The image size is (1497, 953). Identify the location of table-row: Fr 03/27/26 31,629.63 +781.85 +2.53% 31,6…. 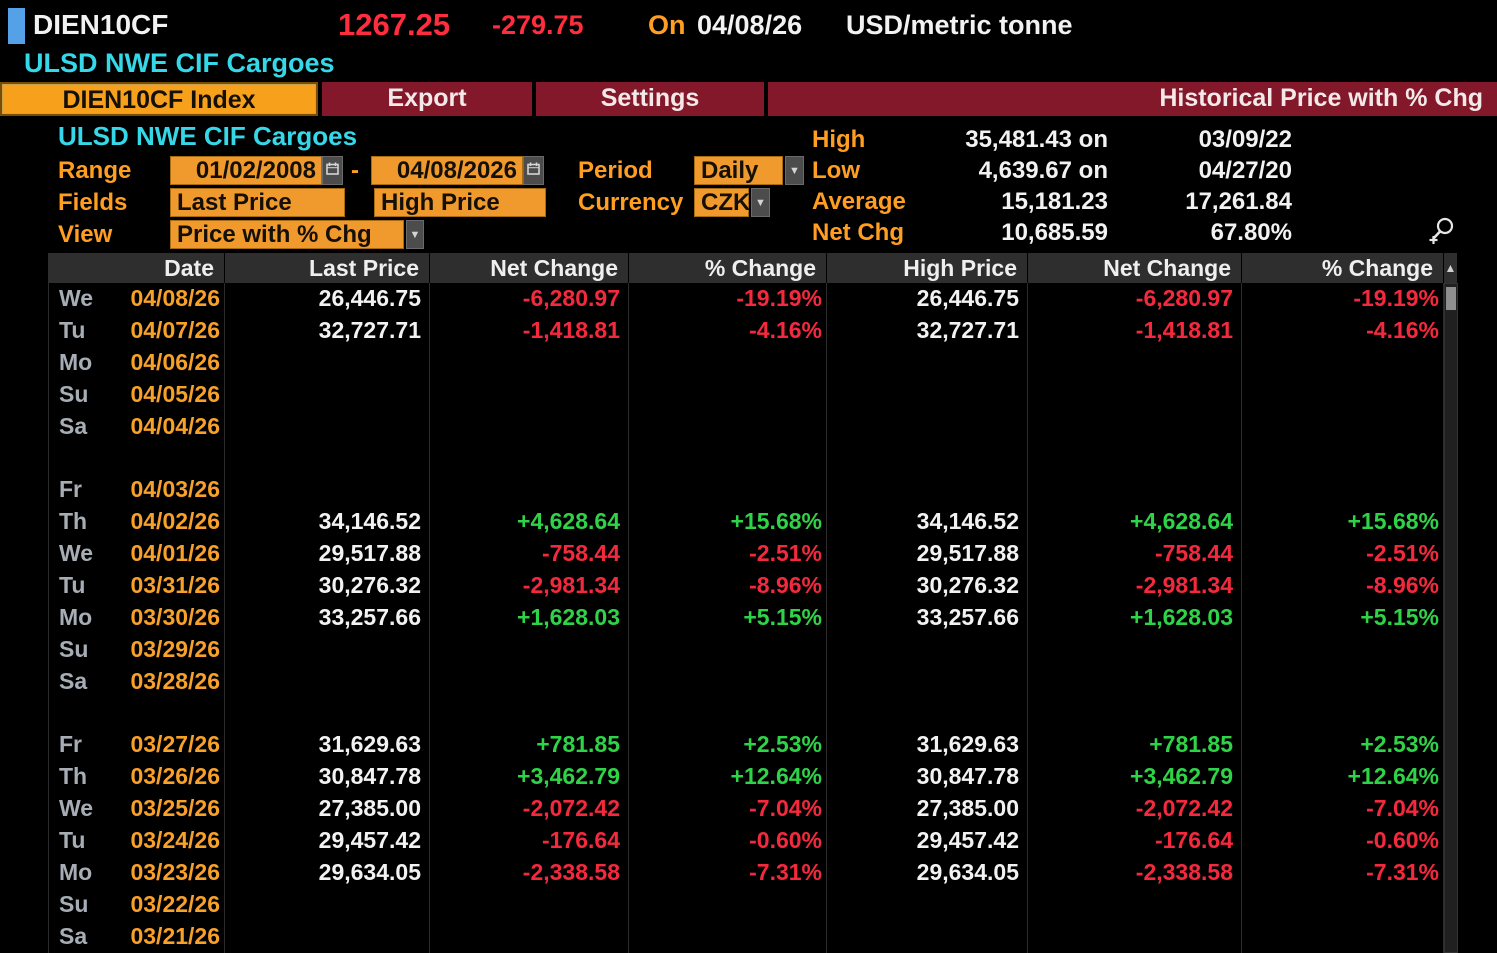
(746, 745).